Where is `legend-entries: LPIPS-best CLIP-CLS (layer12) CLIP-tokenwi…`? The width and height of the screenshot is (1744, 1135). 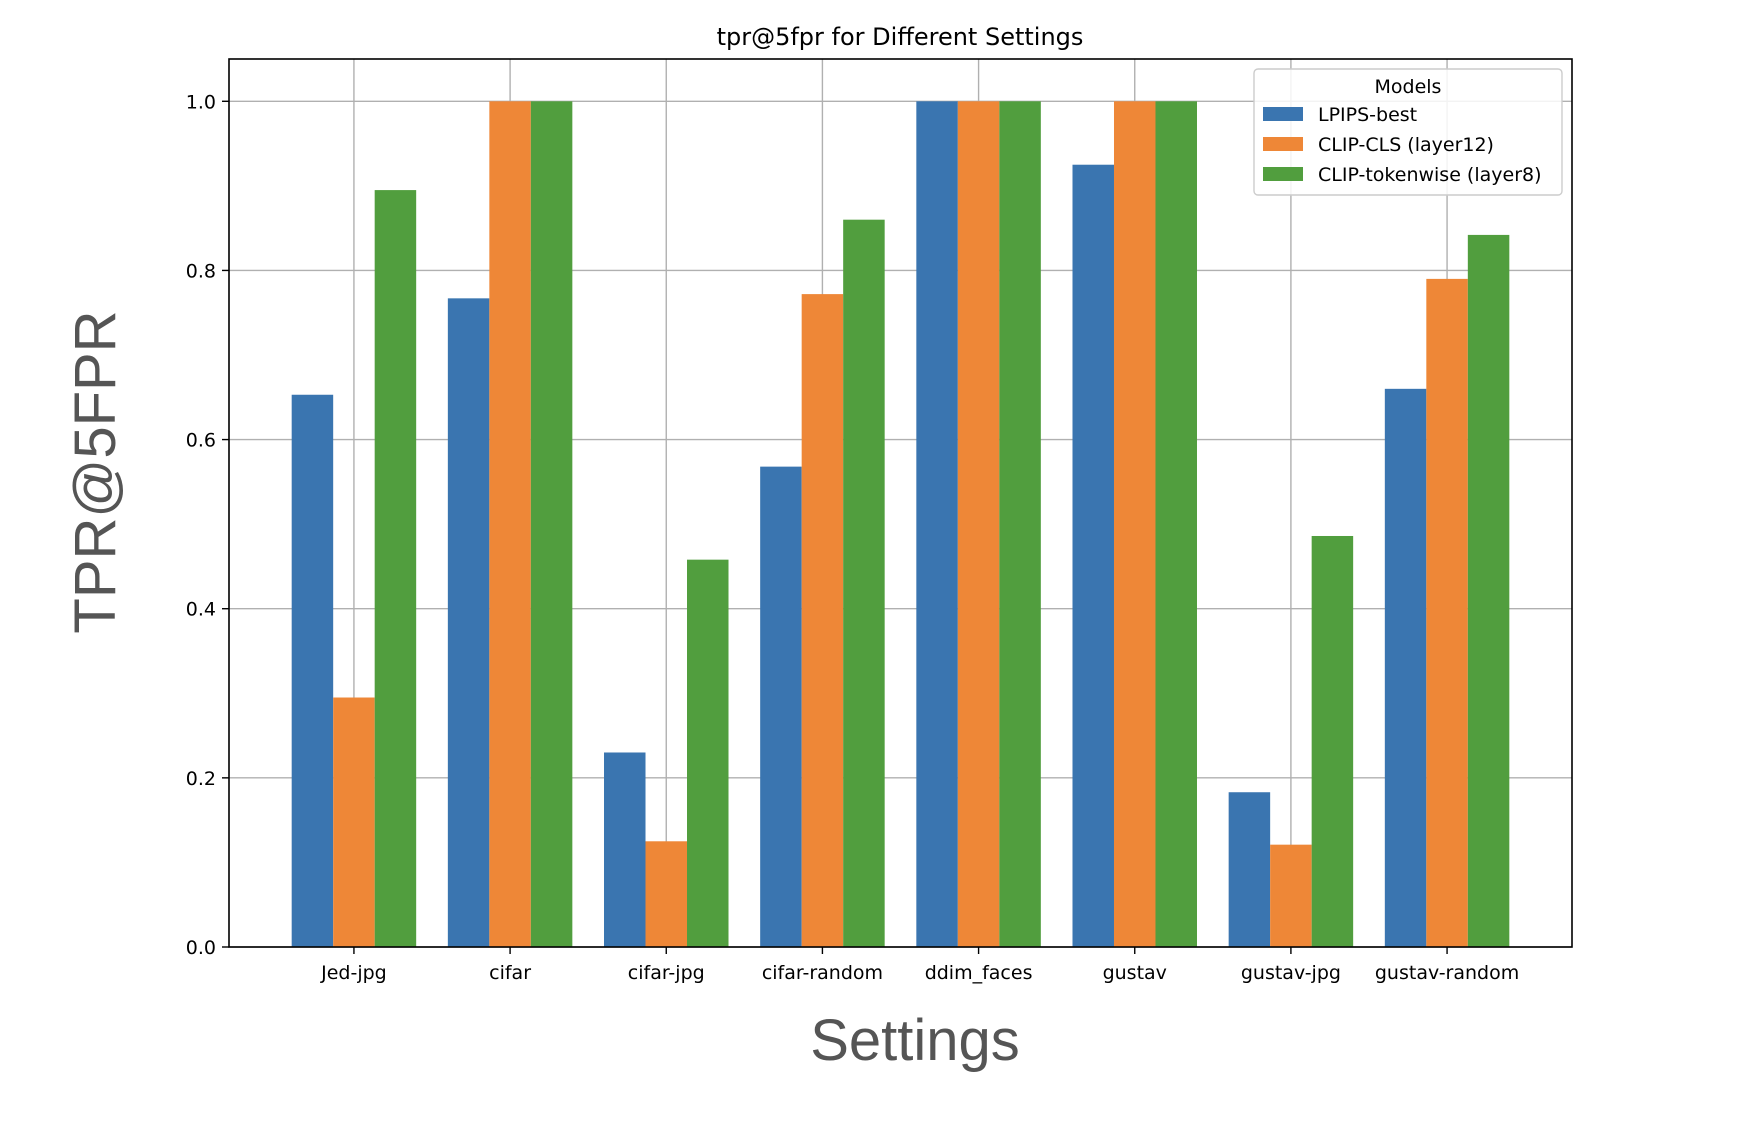 legend-entries: LPIPS-best CLIP-CLS (layer12) CLIP-tokenwi… is located at coordinates (1402, 145).